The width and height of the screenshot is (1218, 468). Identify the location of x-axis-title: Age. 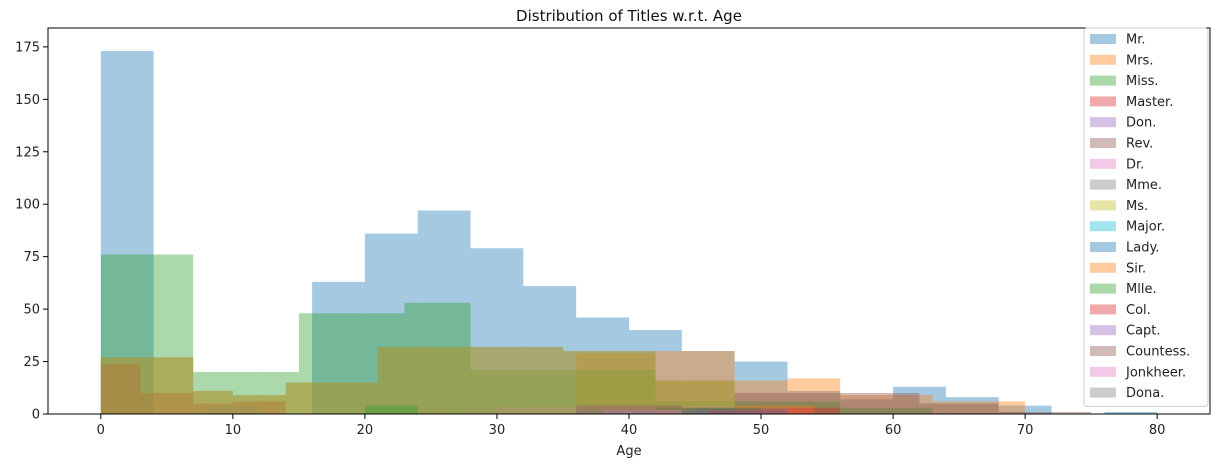
(628, 451).